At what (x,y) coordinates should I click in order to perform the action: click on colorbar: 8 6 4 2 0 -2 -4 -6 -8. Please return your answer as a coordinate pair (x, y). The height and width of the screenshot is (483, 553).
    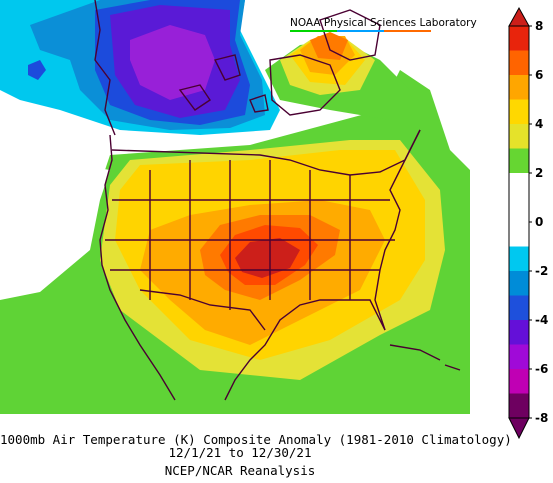
    Looking at the image, I should click on (528, 223).